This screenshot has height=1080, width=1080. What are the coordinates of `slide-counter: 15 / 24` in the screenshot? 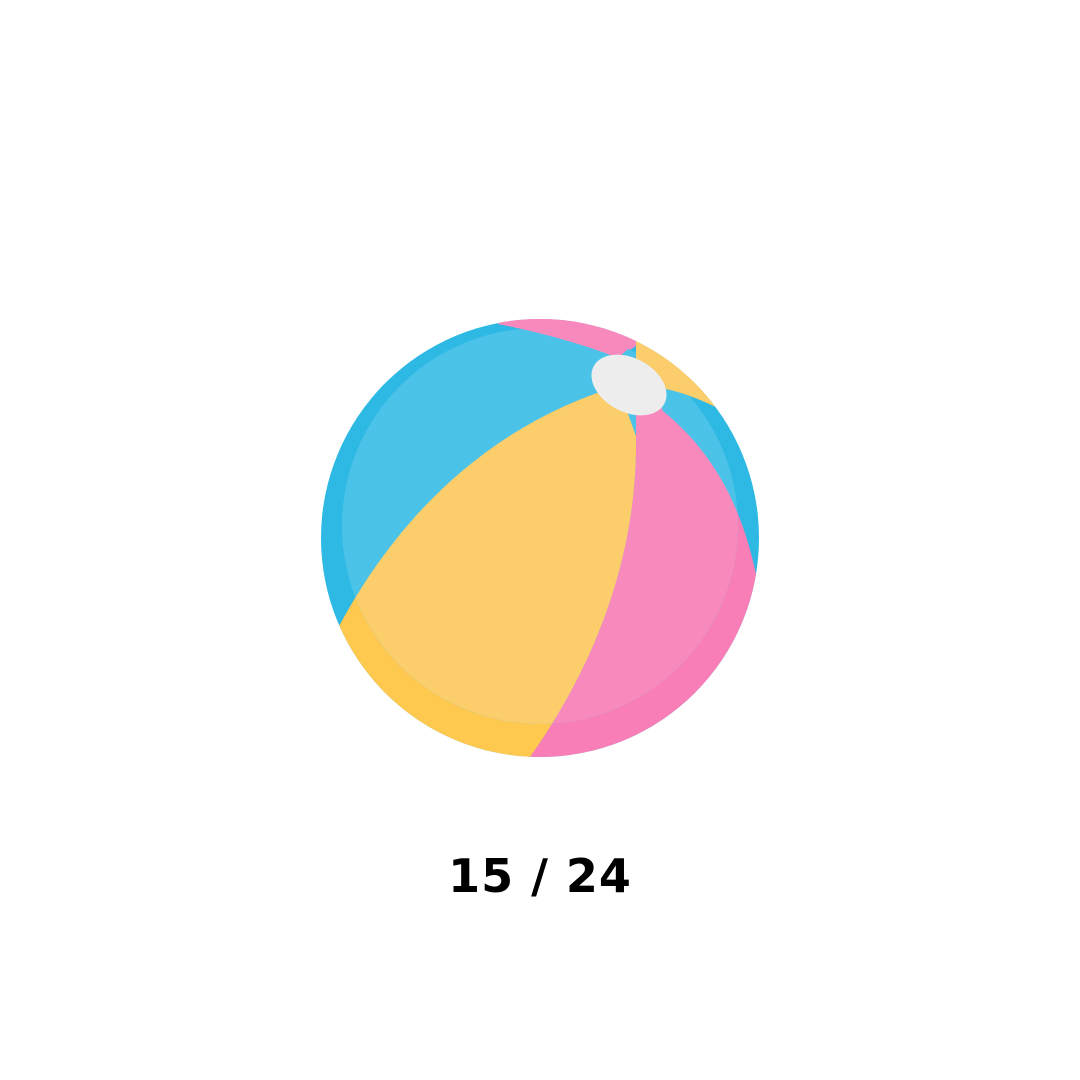 It's located at (540, 876).